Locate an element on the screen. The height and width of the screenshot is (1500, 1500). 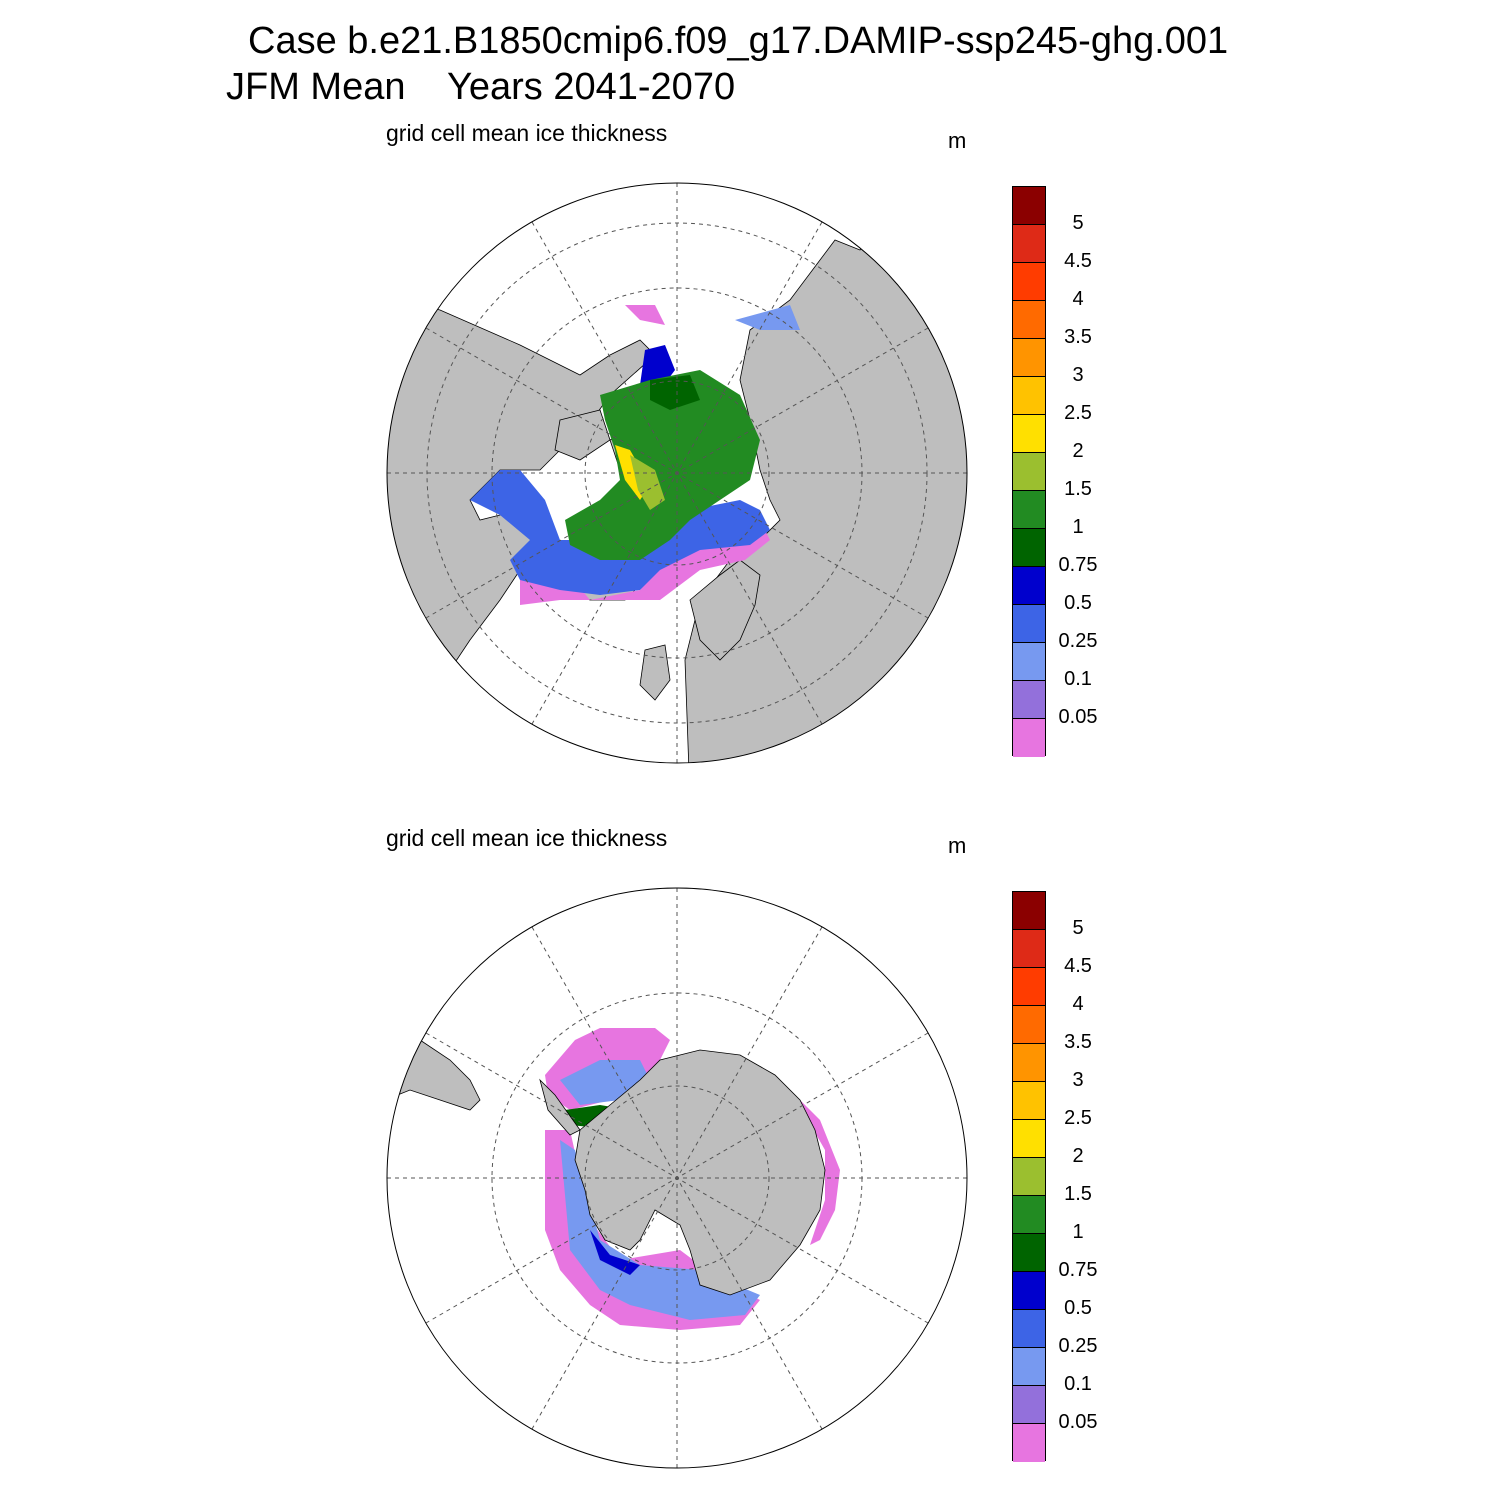
nh-colorbar-label: 2.5 is located at coordinates (1078, 413).